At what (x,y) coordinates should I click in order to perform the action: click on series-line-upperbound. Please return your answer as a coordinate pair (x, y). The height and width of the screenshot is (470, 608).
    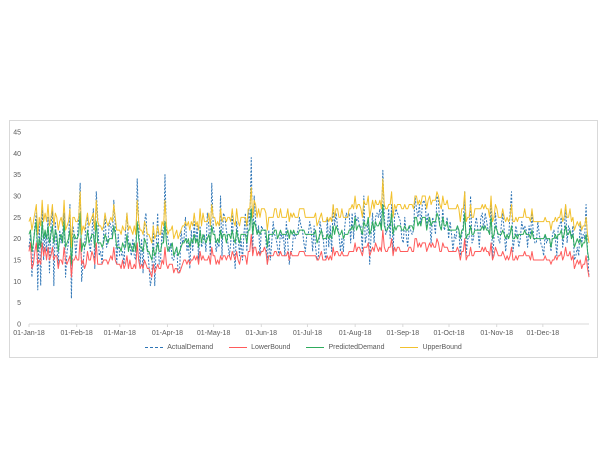
    Looking at the image, I should click on (309, 213).